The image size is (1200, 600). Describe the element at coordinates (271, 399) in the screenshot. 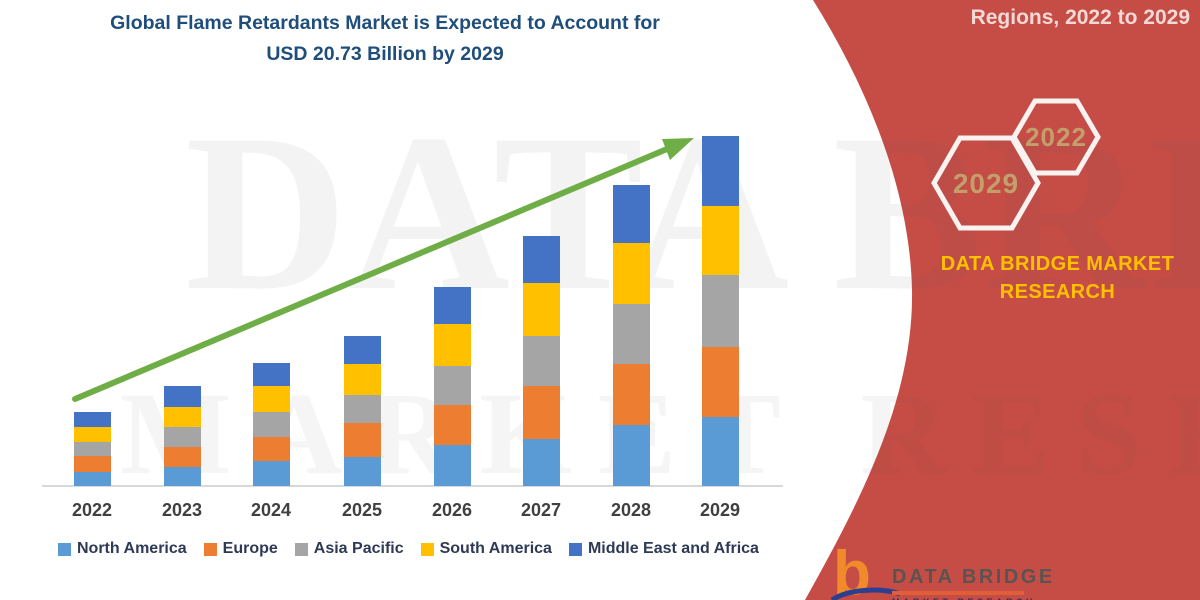

I see `segment-south-america-2024` at that location.